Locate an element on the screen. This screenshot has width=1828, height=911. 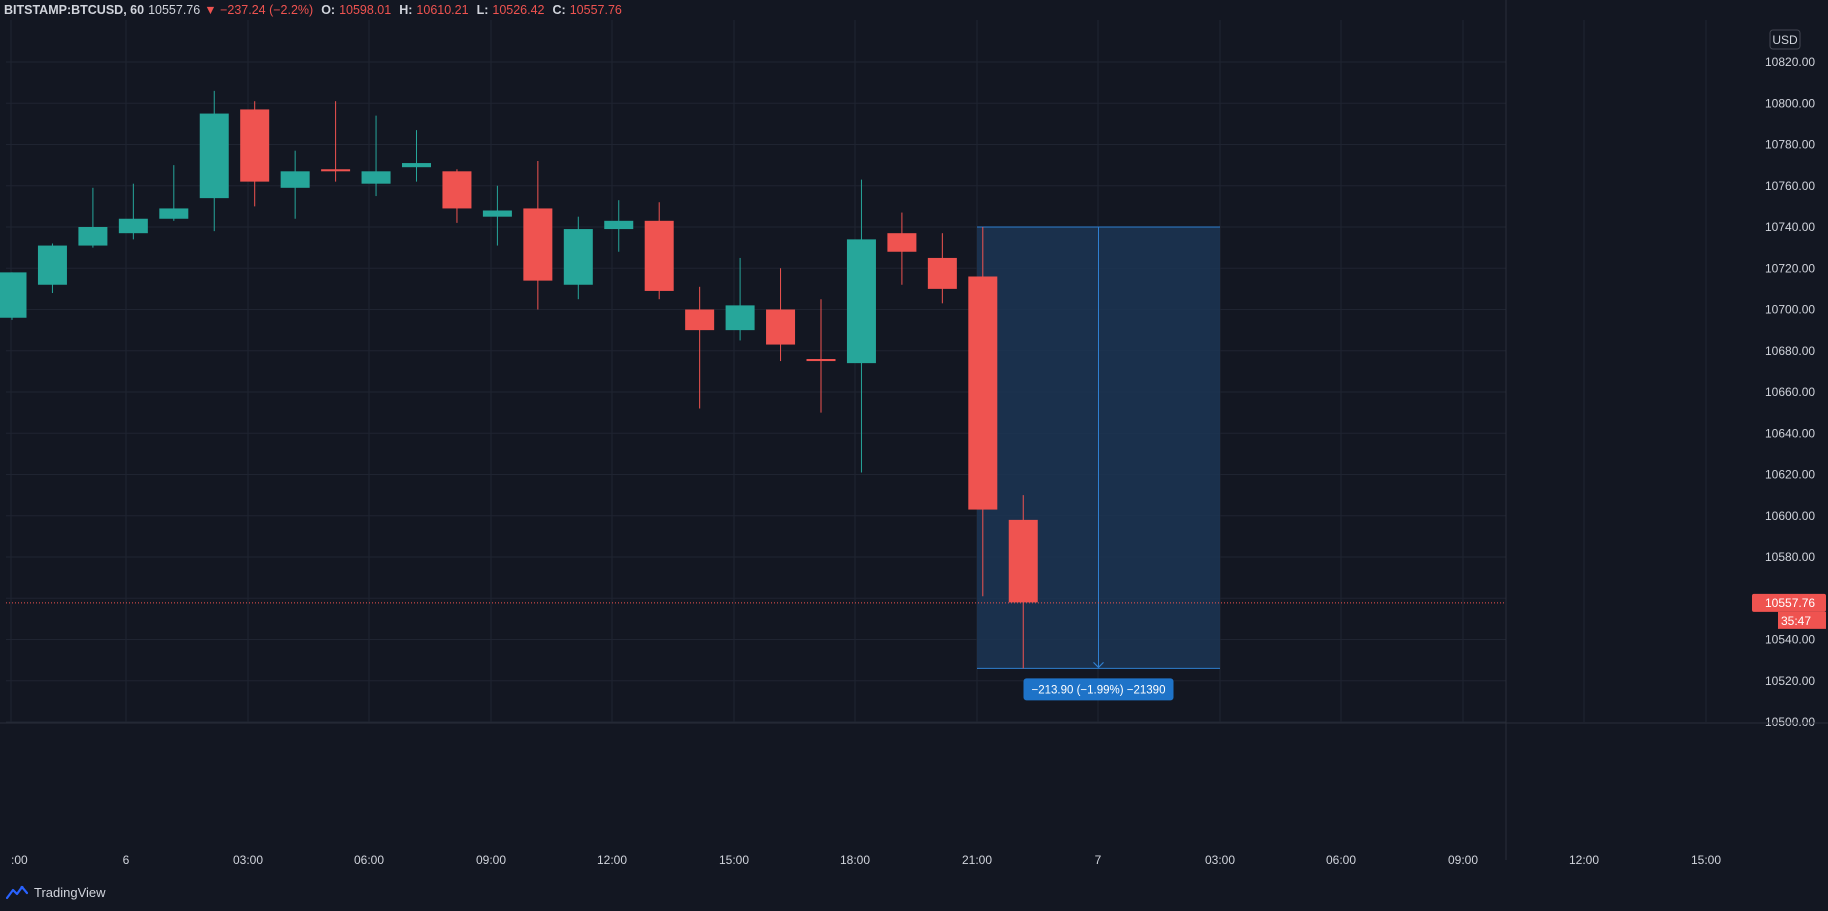
close-label: C: is located at coordinates (559, 10).